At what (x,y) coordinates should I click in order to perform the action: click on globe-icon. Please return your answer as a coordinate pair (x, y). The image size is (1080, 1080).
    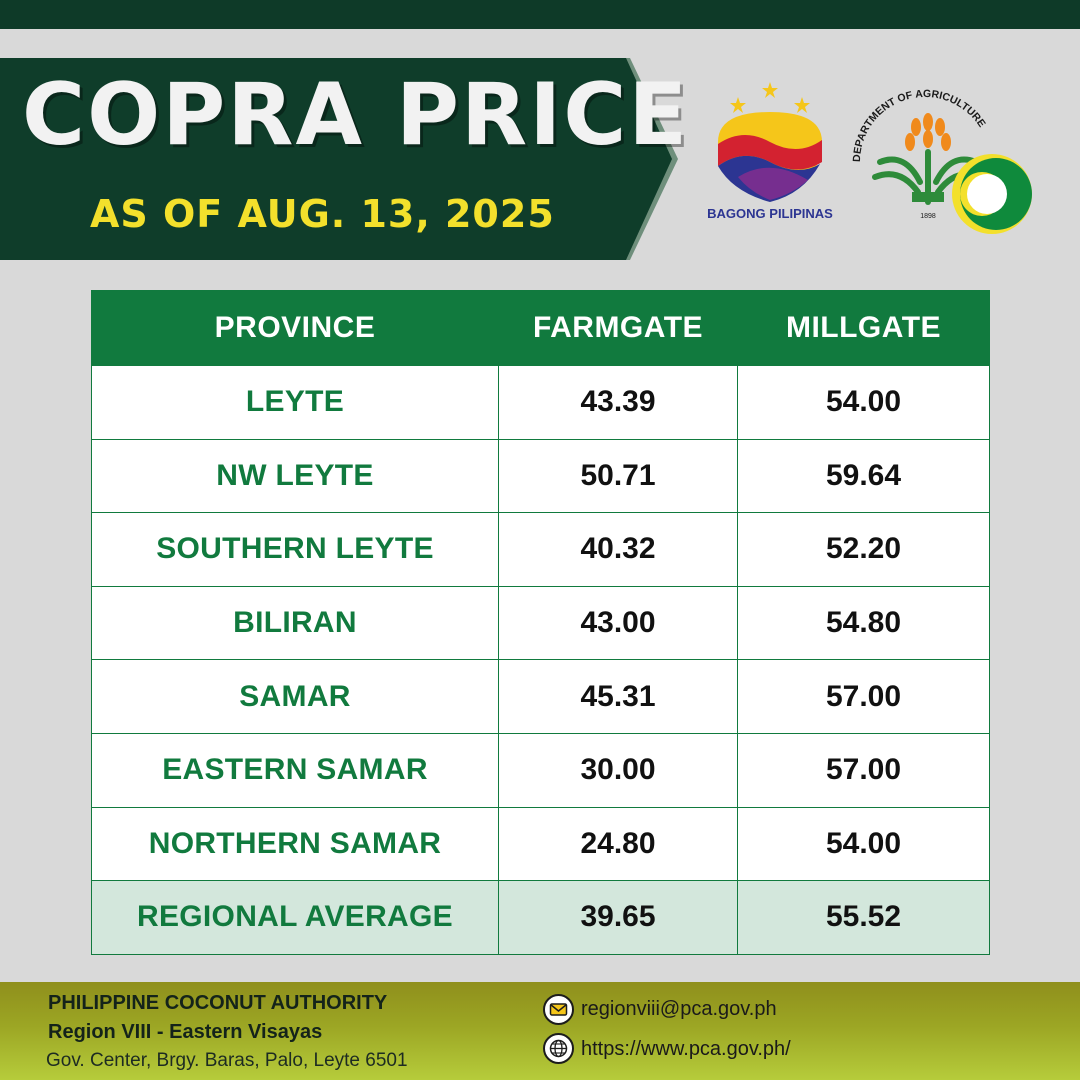
    Looking at the image, I should click on (558, 1048).